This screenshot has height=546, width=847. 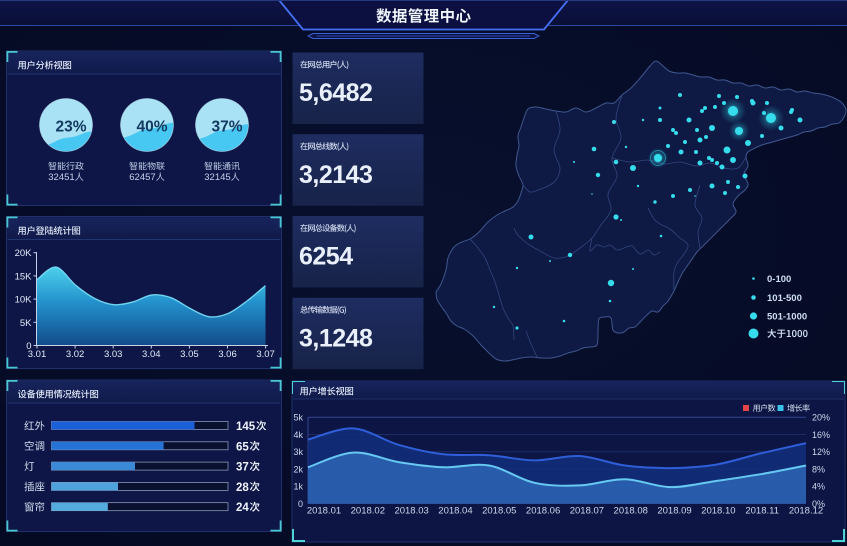 What do you see at coordinates (298, 487) in the screenshot?
I see `svg-text: 1k` at bounding box center [298, 487].